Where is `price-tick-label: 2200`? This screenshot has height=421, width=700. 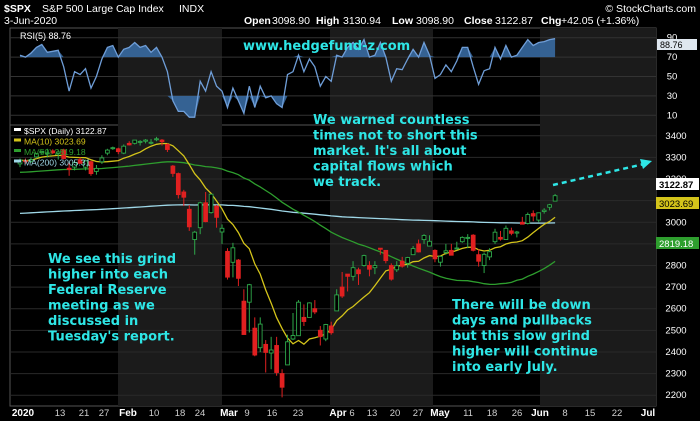 price-tick-label: 2200 is located at coordinates (675, 395).